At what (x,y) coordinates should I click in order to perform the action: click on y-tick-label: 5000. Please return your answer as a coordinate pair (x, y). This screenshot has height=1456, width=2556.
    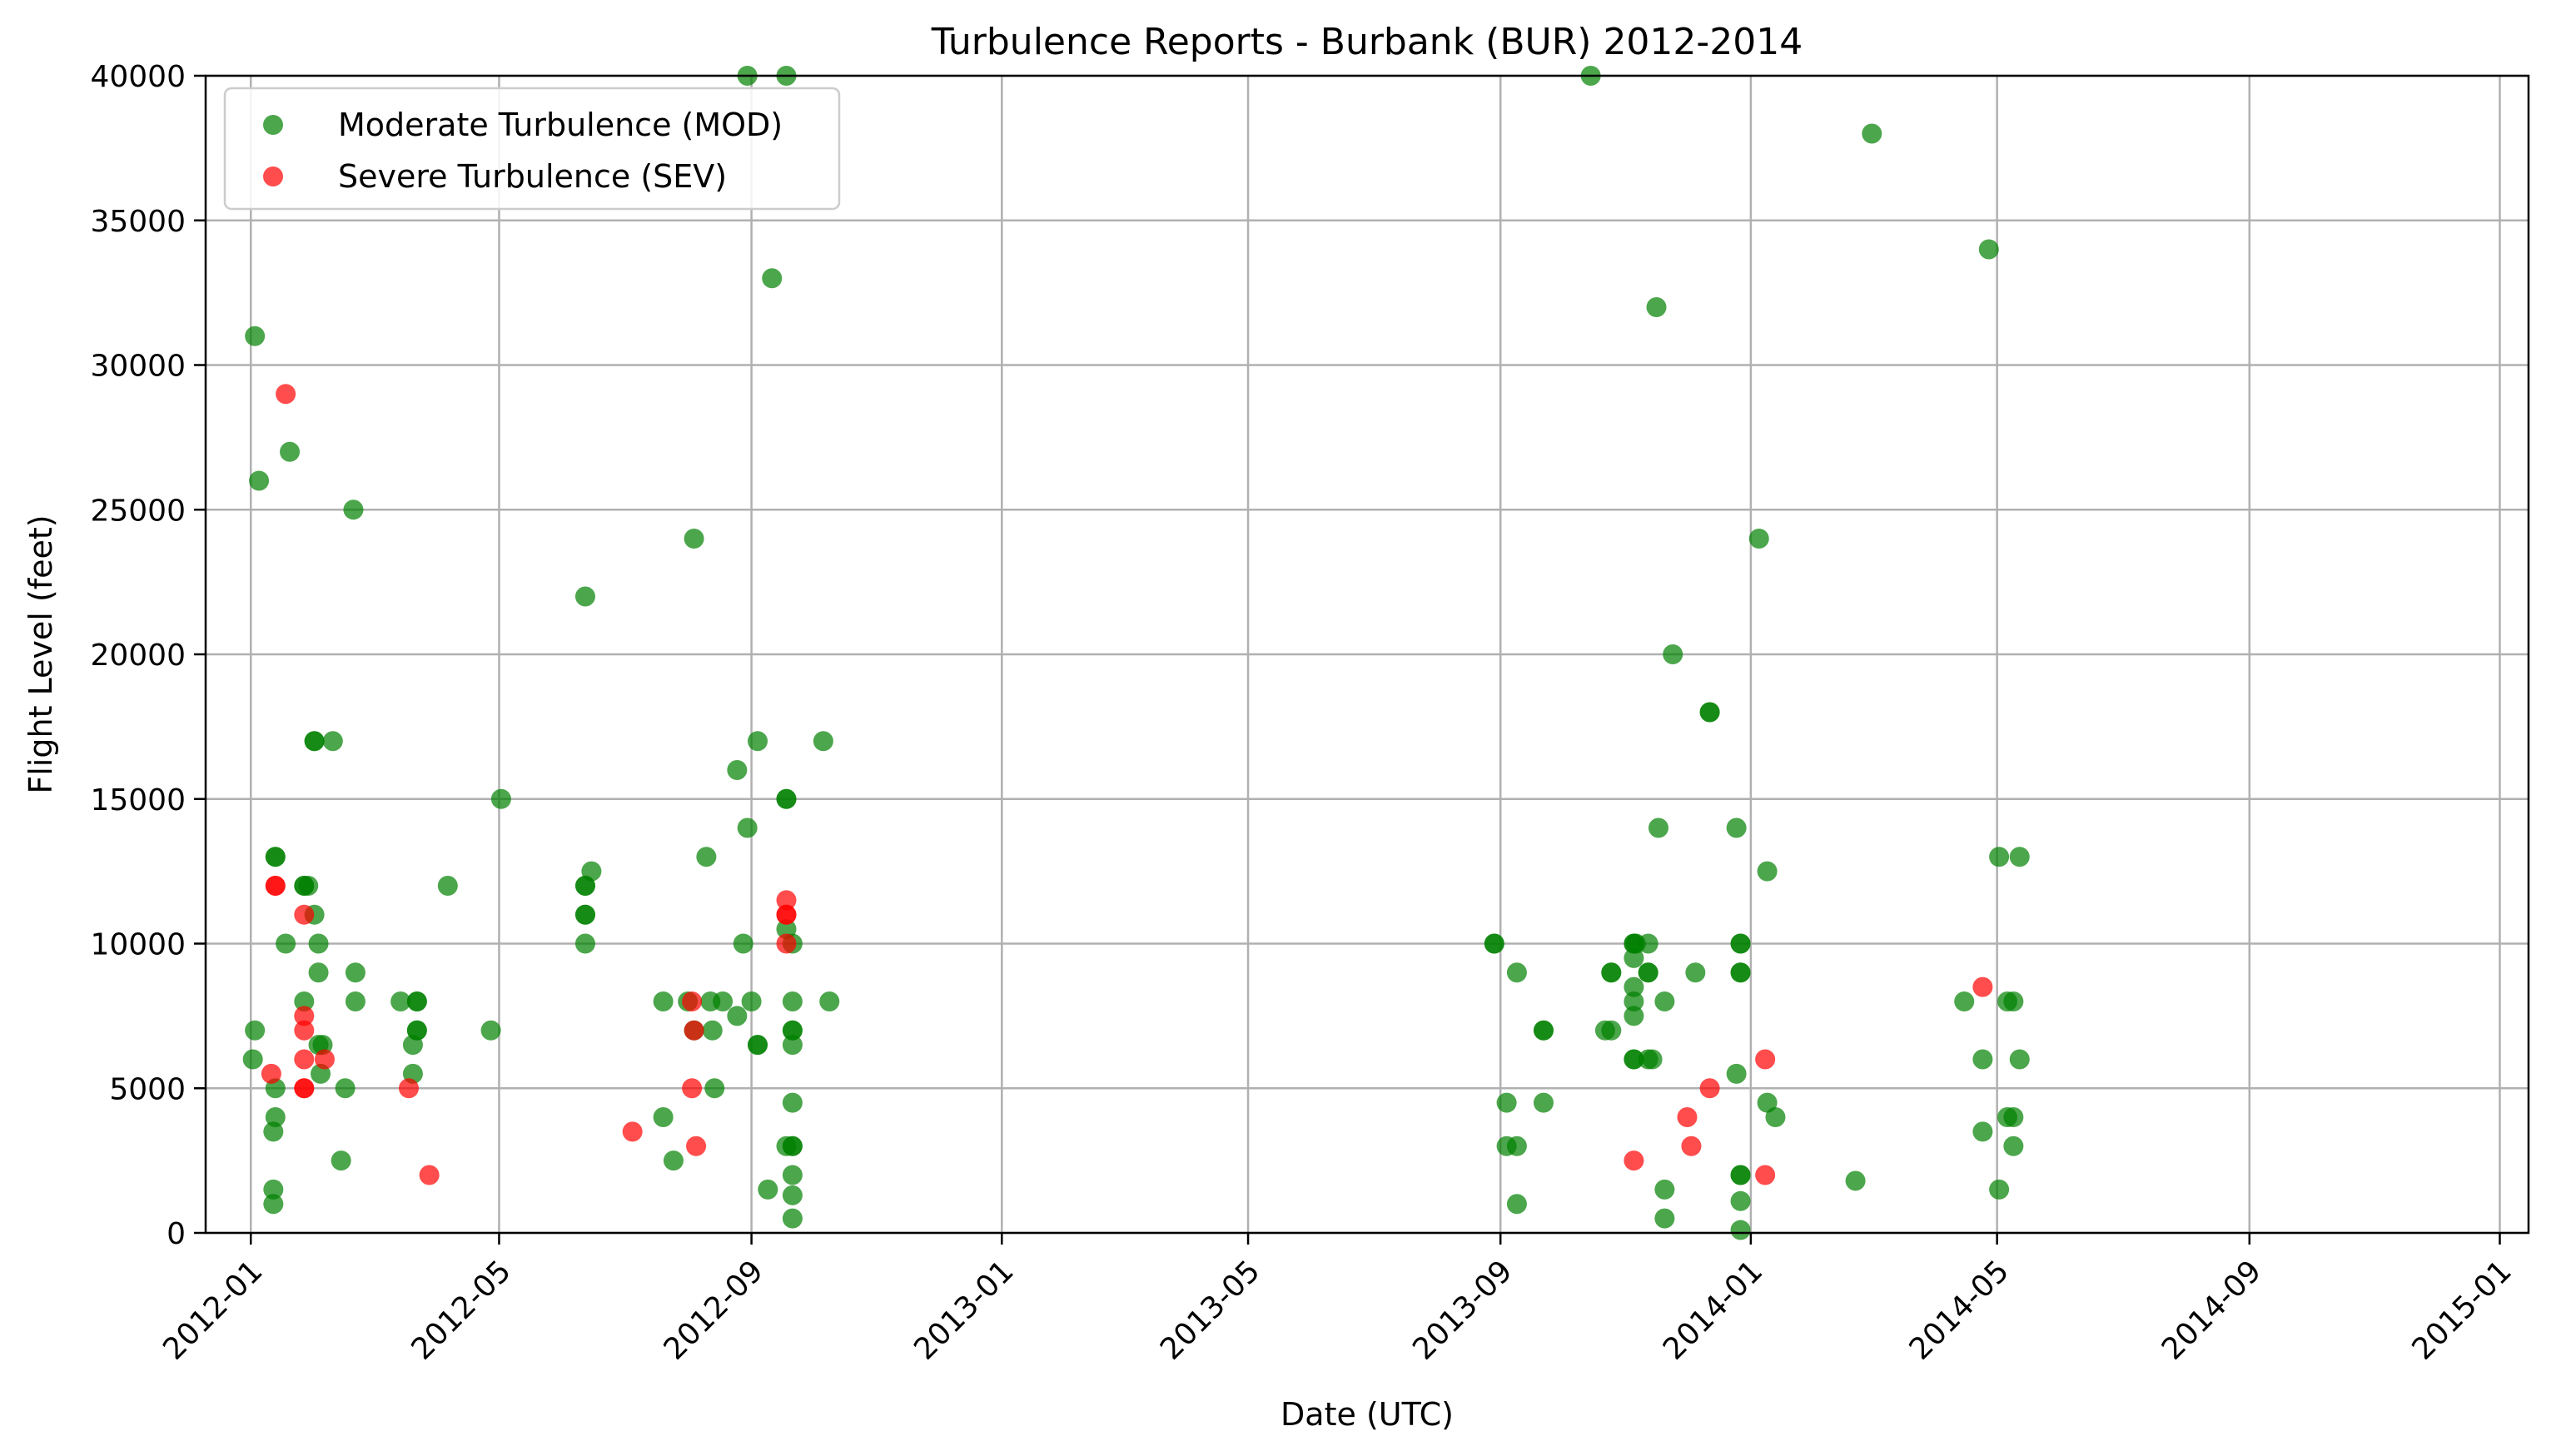
    Looking at the image, I should click on (147, 1089).